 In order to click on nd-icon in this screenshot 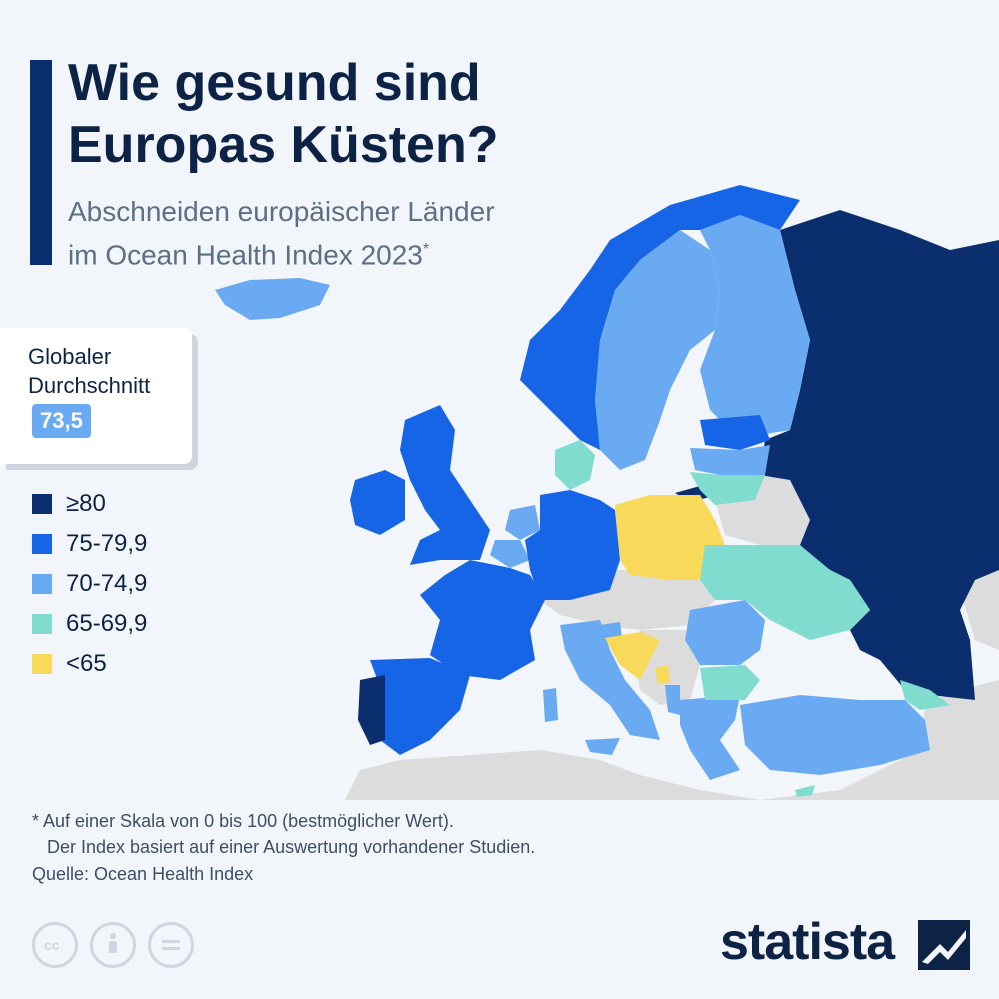, I will do `click(171, 945)`.